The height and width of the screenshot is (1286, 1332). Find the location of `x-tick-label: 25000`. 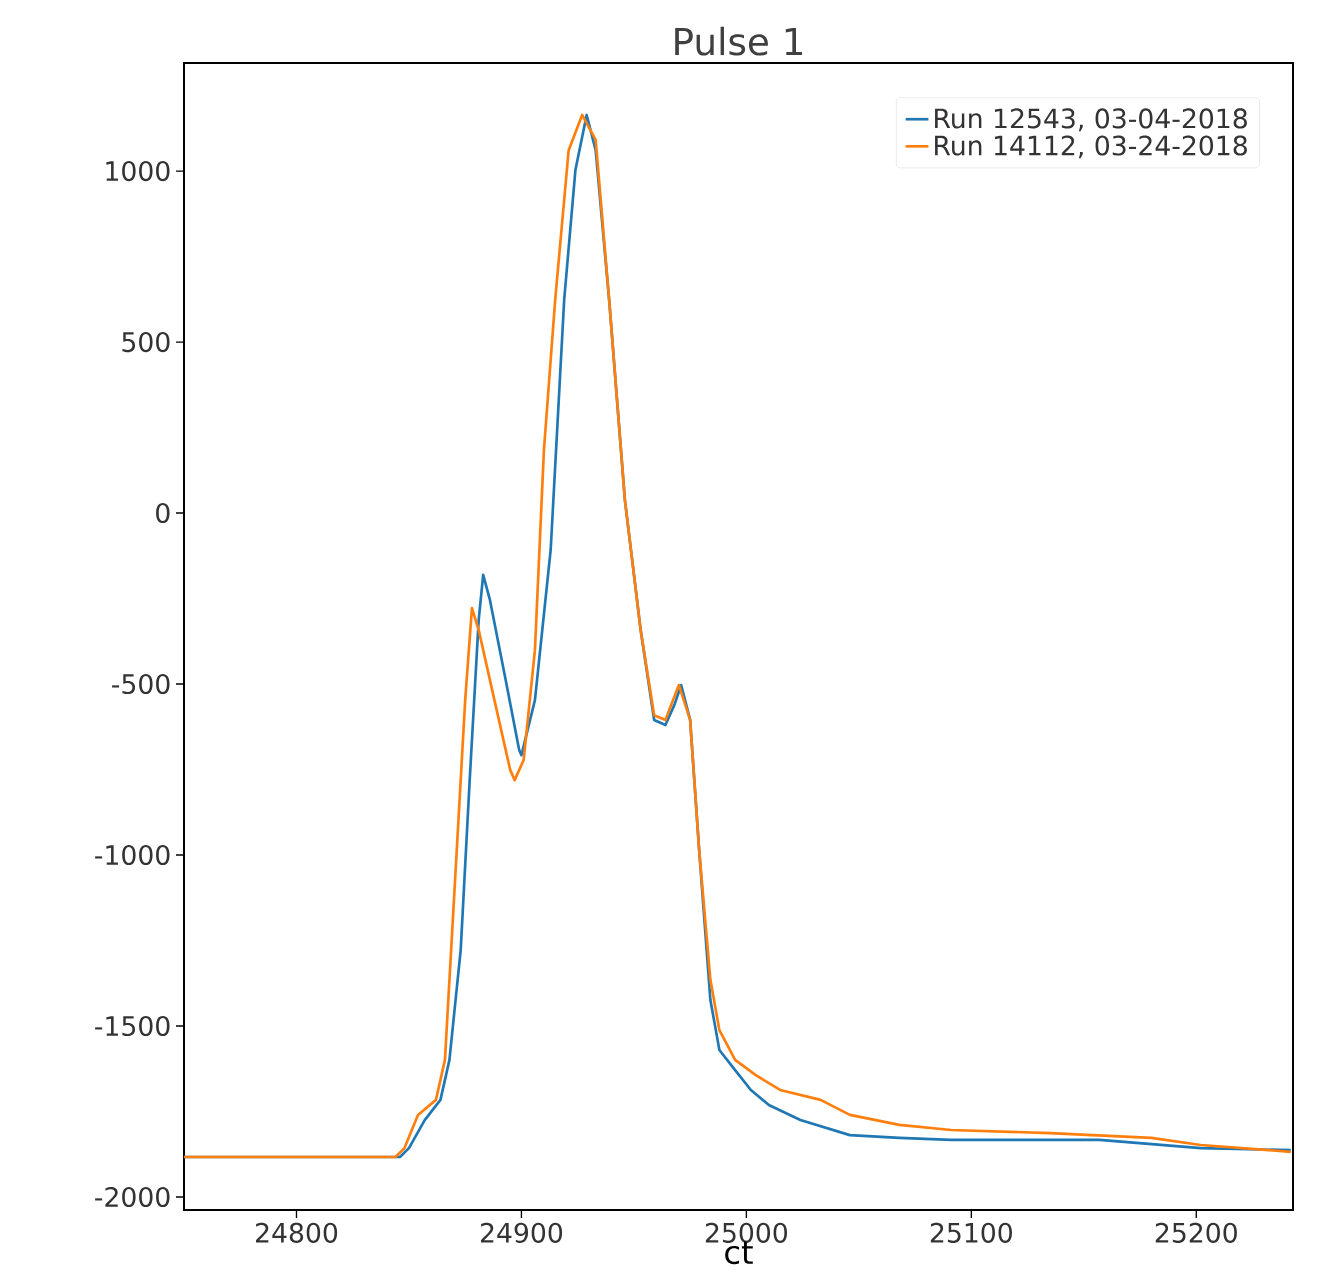

x-tick-label: 25000 is located at coordinates (746, 1232).